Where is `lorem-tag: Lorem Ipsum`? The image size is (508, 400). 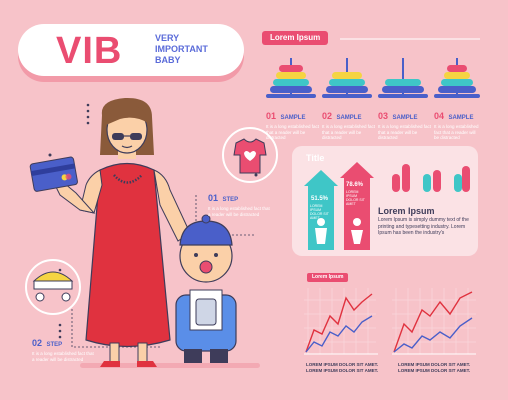 lorem-tag: Lorem Ipsum is located at coordinates (295, 38).